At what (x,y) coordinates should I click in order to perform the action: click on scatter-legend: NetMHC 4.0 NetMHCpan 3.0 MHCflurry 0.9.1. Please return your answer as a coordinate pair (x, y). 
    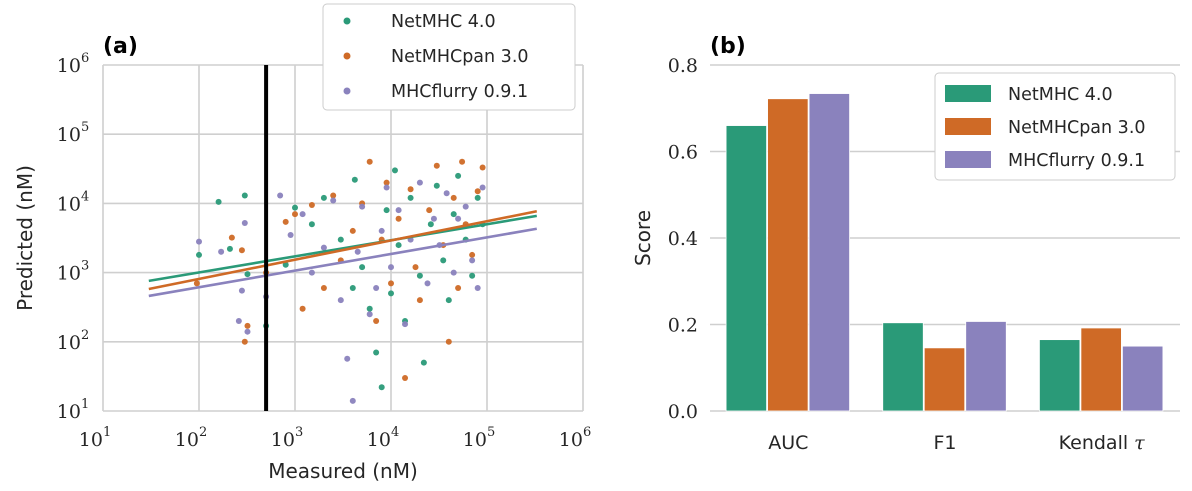
    Looking at the image, I should click on (449, 57).